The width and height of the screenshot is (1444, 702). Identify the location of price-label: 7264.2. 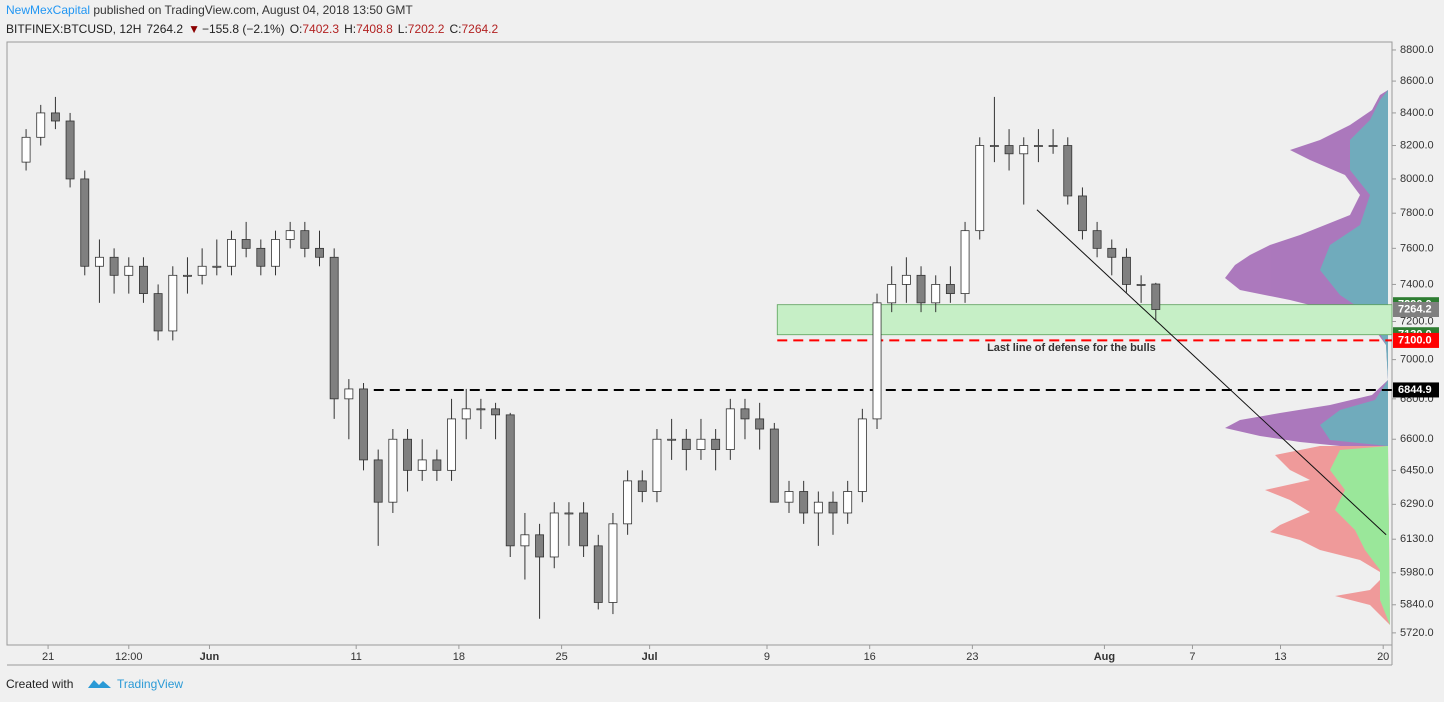
(1415, 309).